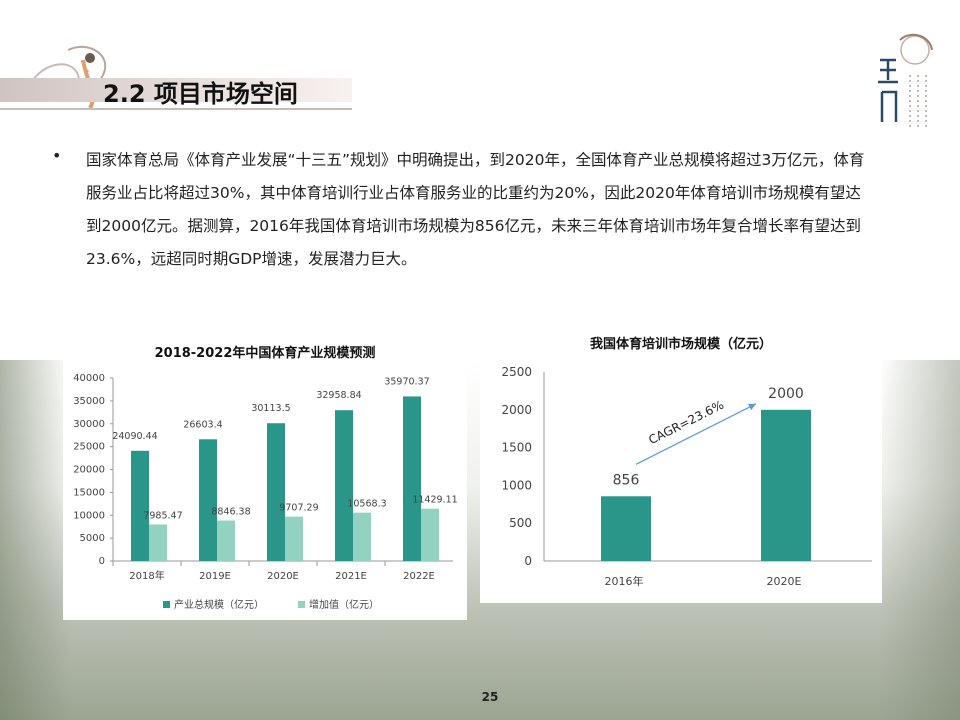 This screenshot has height=720, width=960. What do you see at coordinates (134, 436) in the screenshot?
I see `data-label: 24090.44` at bounding box center [134, 436].